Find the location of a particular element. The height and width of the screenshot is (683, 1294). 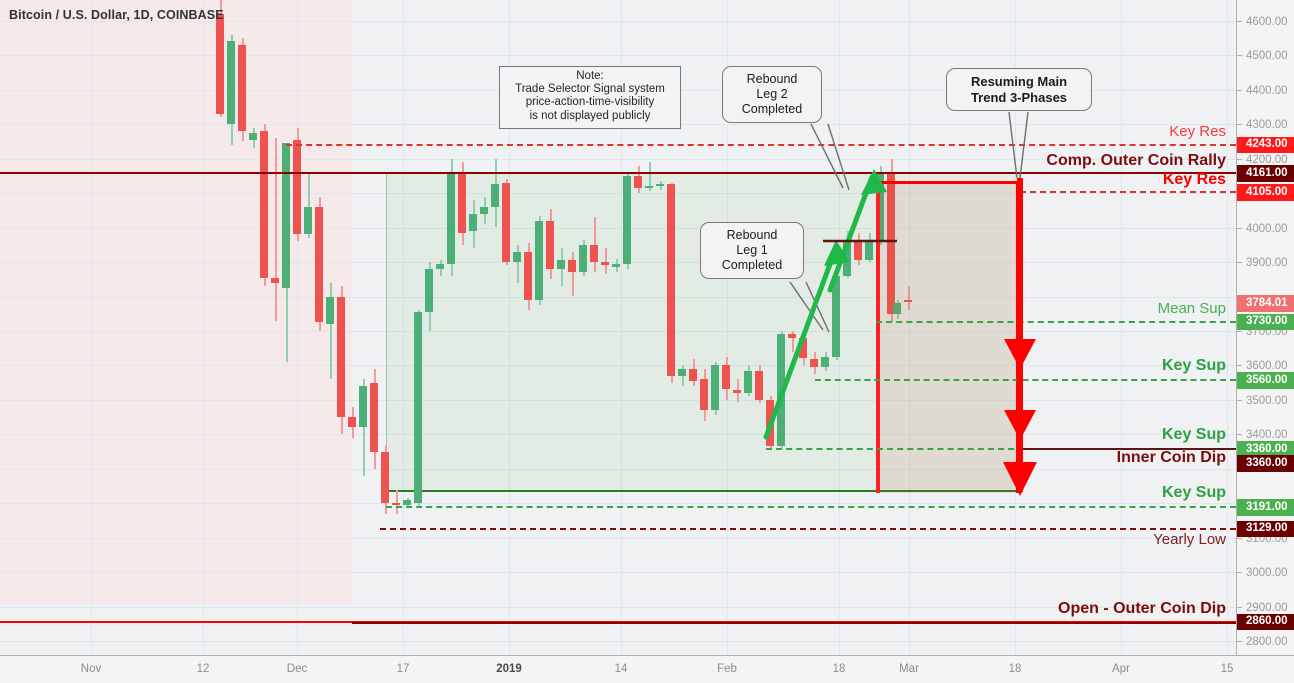

time-axis-tick: Dec is located at coordinates (297, 669).